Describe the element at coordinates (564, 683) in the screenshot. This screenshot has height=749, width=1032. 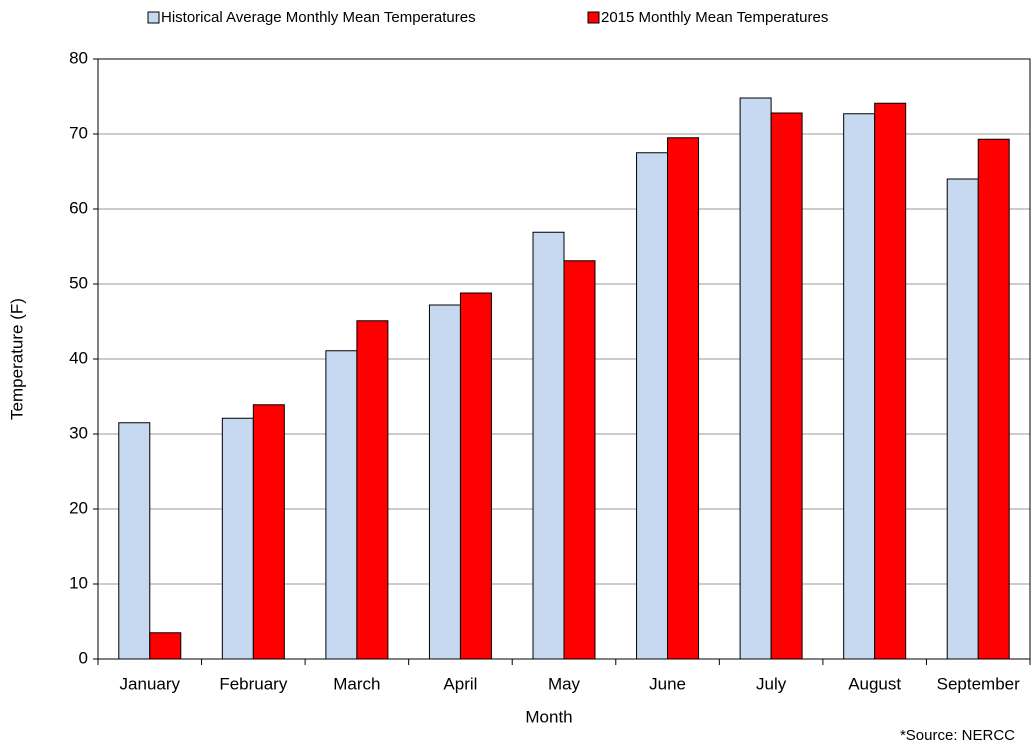
I see `x-tick-label: May` at that location.